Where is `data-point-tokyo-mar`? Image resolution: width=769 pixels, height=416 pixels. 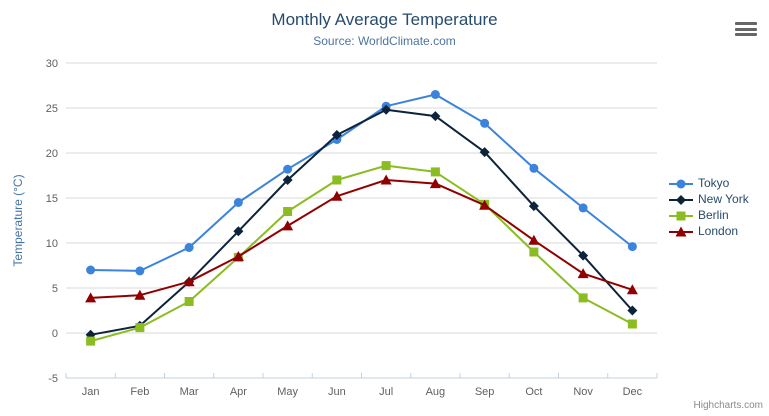 data-point-tokyo-mar is located at coordinates (189, 247).